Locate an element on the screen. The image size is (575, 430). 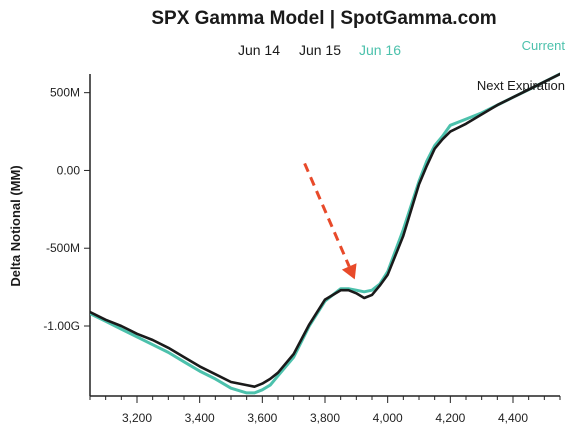
x-tick-label: 3,600 is located at coordinates (262, 418).